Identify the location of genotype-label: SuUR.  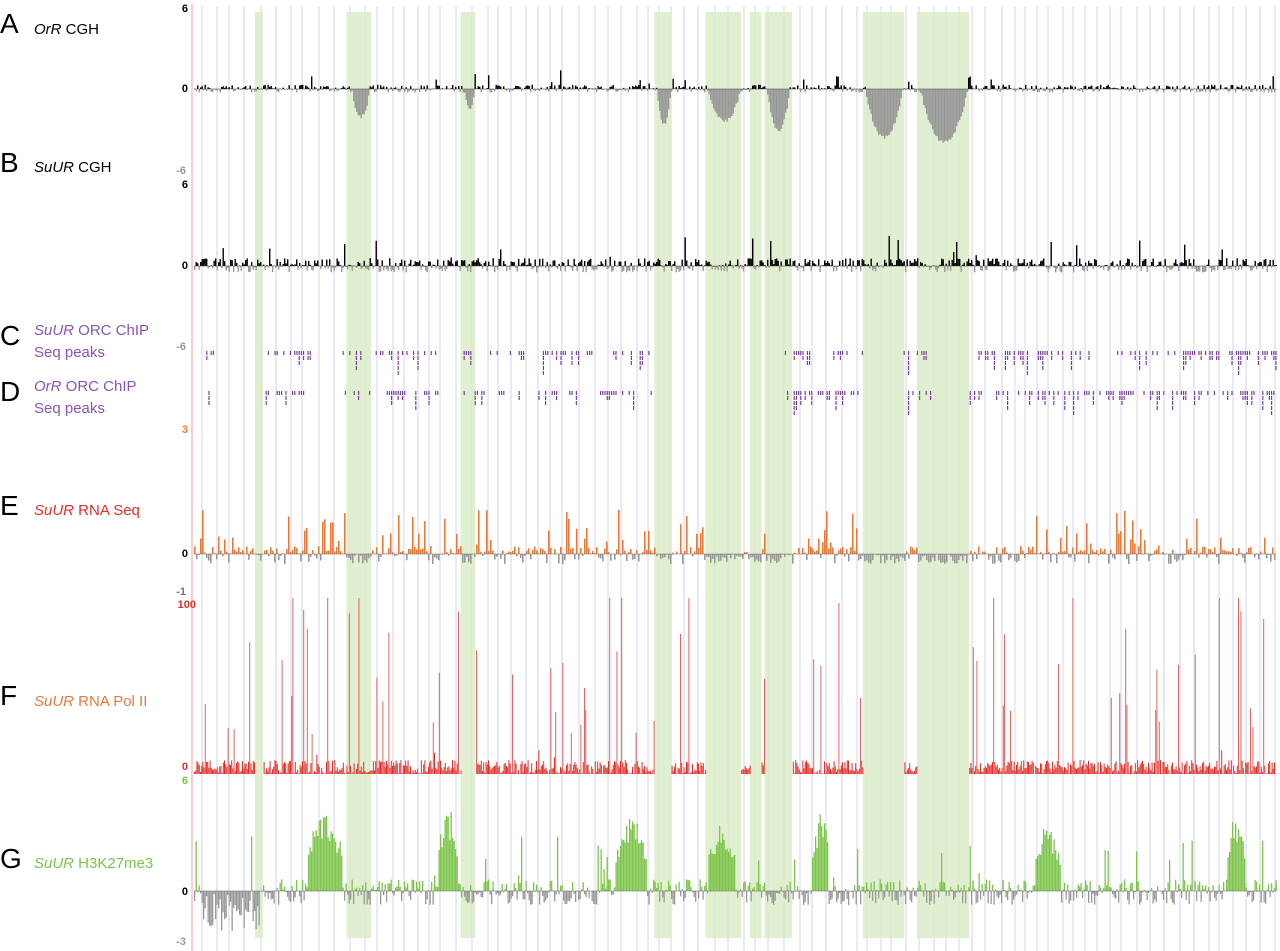
(54, 701).